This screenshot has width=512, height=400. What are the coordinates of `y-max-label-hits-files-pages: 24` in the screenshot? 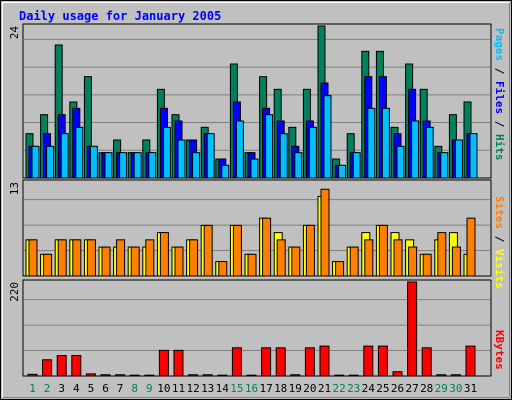 It's located at (14, 33).